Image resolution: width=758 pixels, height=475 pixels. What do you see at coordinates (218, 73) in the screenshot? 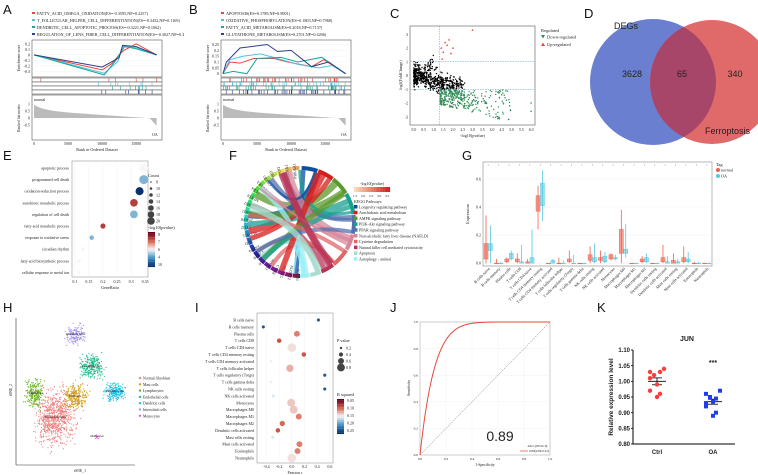
I see `y-tick-label: 0` at bounding box center [218, 73].